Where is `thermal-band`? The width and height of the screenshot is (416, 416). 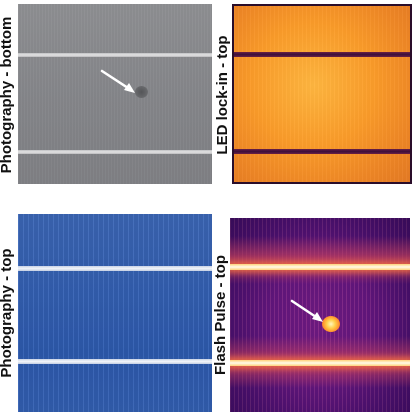 thermal-band is located at coordinates (320, 260).